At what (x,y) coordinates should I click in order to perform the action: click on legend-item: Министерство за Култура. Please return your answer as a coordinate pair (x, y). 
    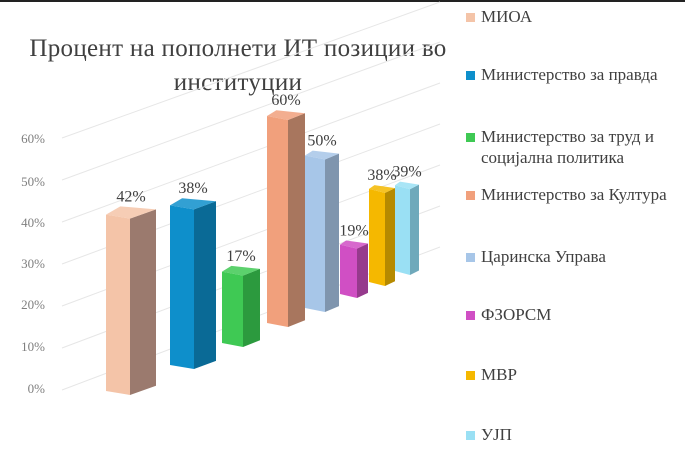
    Looking at the image, I should click on (573, 194).